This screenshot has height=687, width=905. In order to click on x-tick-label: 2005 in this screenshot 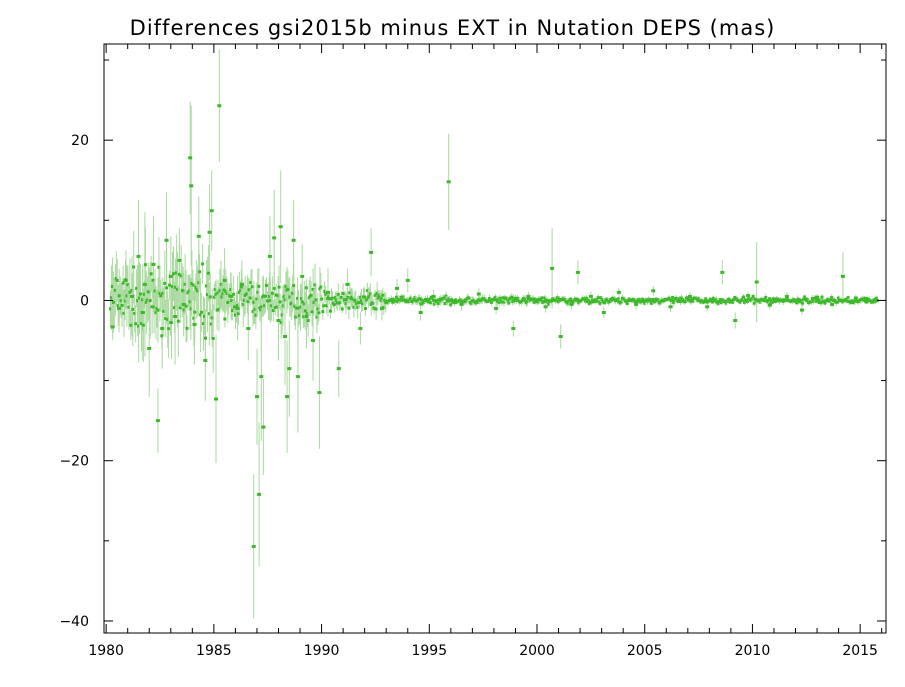, I will do `click(645, 651)`.